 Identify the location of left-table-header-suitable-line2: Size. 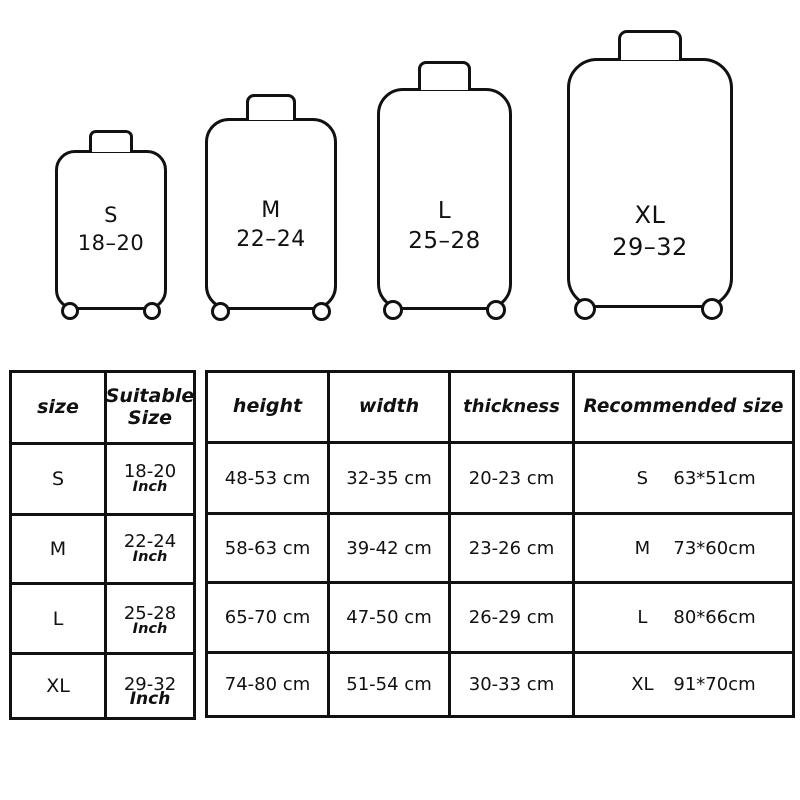
(150, 417).